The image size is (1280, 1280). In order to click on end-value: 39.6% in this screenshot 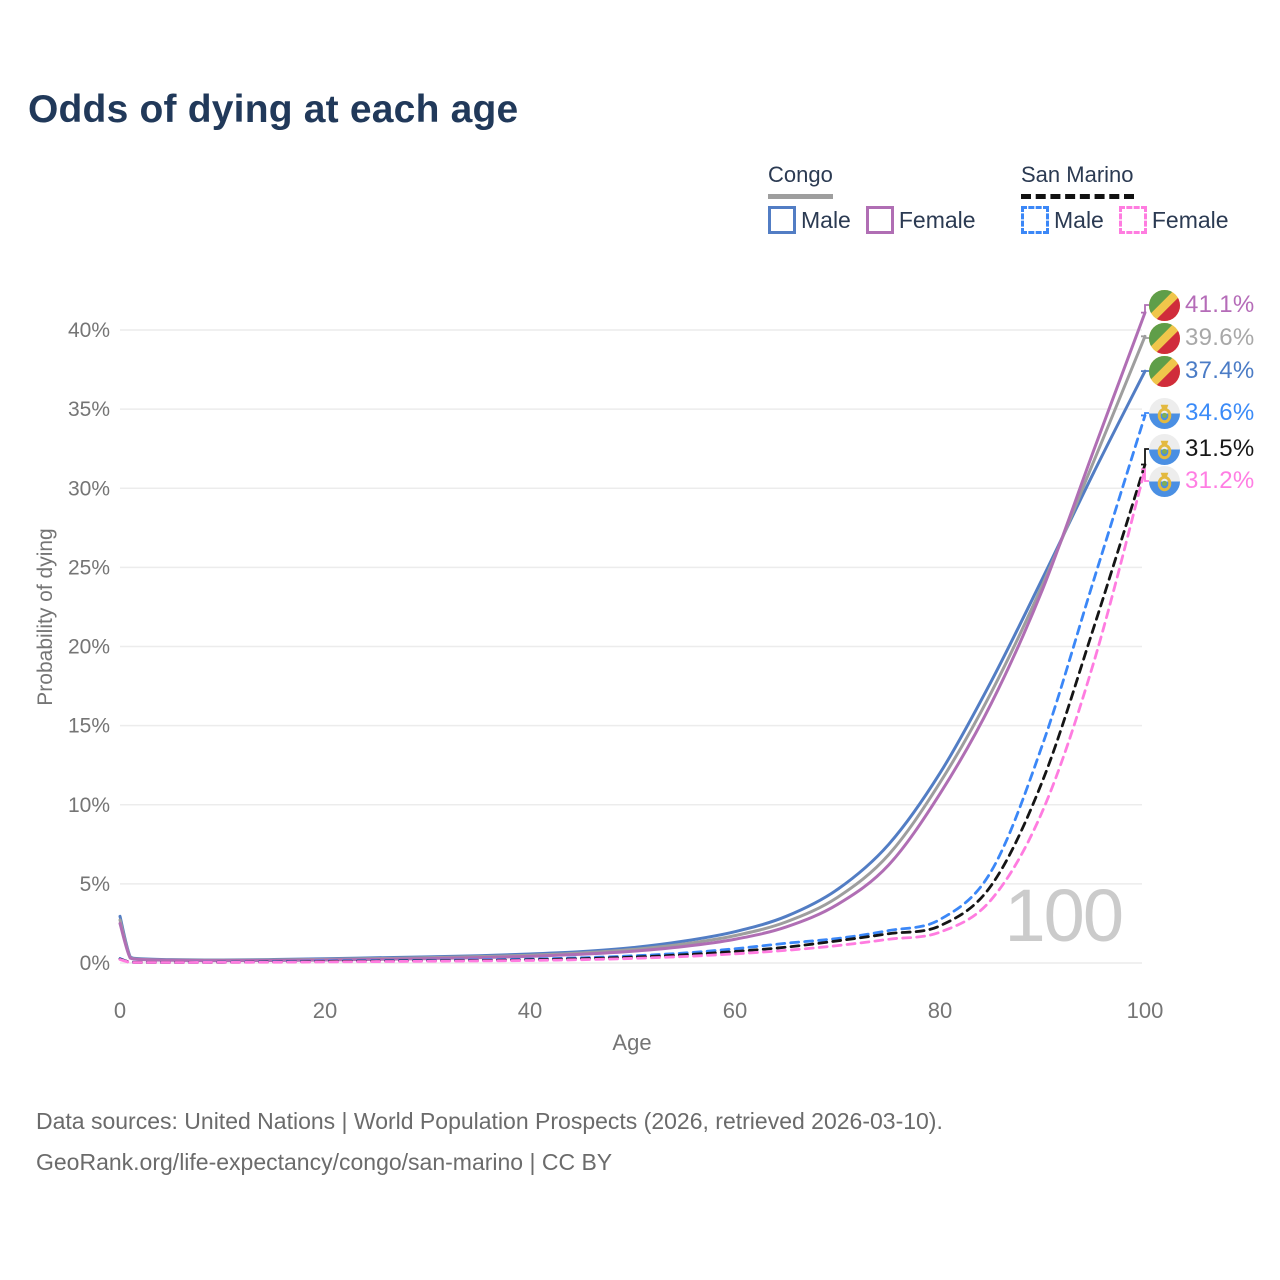, I will do `click(1220, 337)`.